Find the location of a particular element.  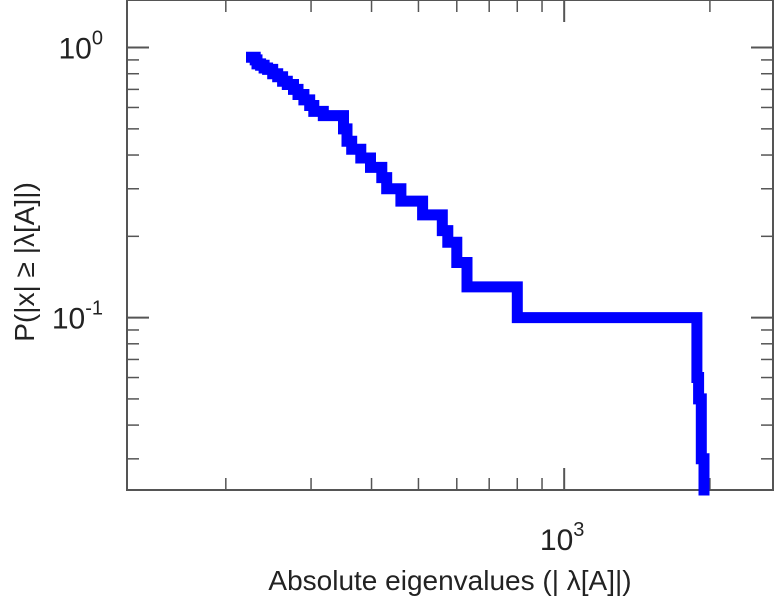

x-tick-label: 103 is located at coordinates (562, 538).